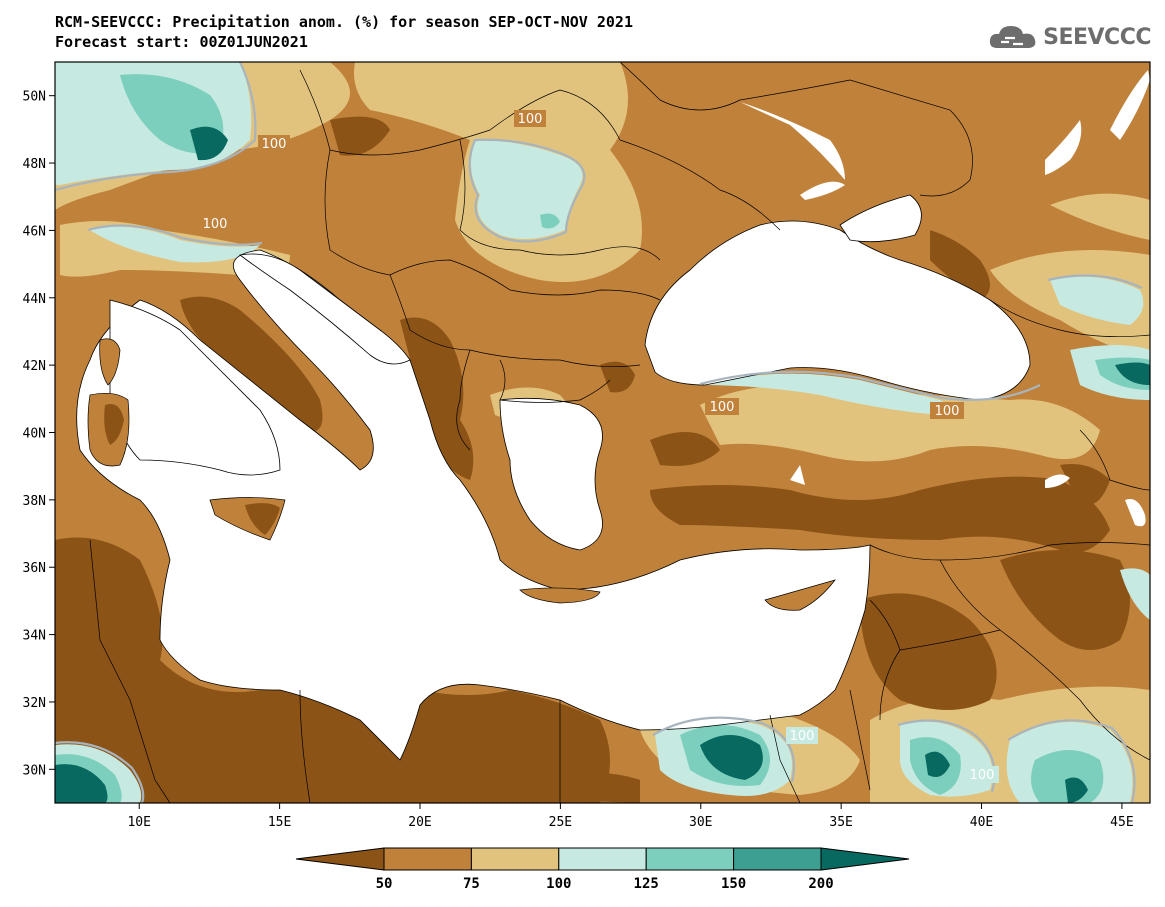 The width and height of the screenshot is (1165, 907). I want to click on tyrrhenian-sea, so click(195, 387).